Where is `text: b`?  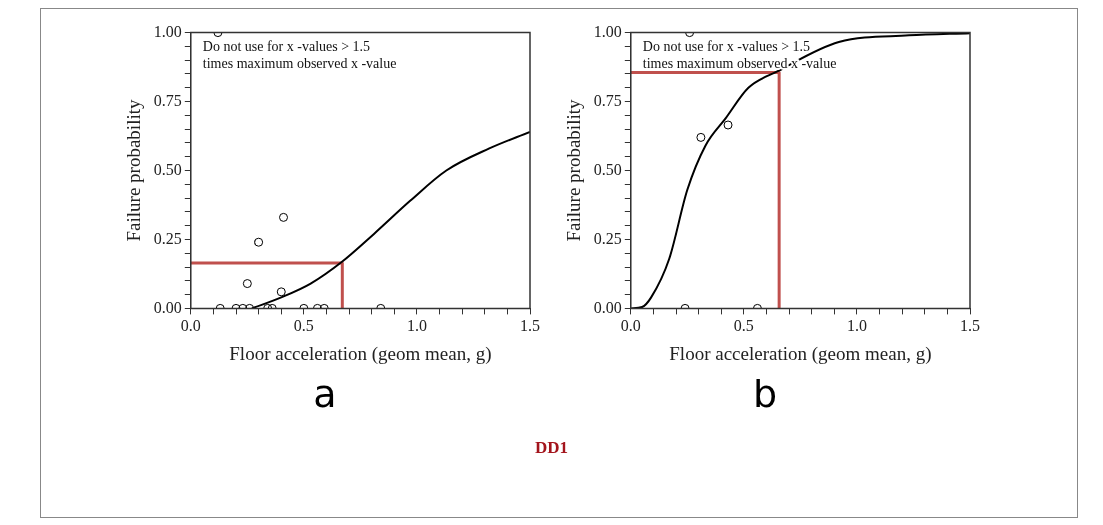 text: b is located at coordinates (765, 394).